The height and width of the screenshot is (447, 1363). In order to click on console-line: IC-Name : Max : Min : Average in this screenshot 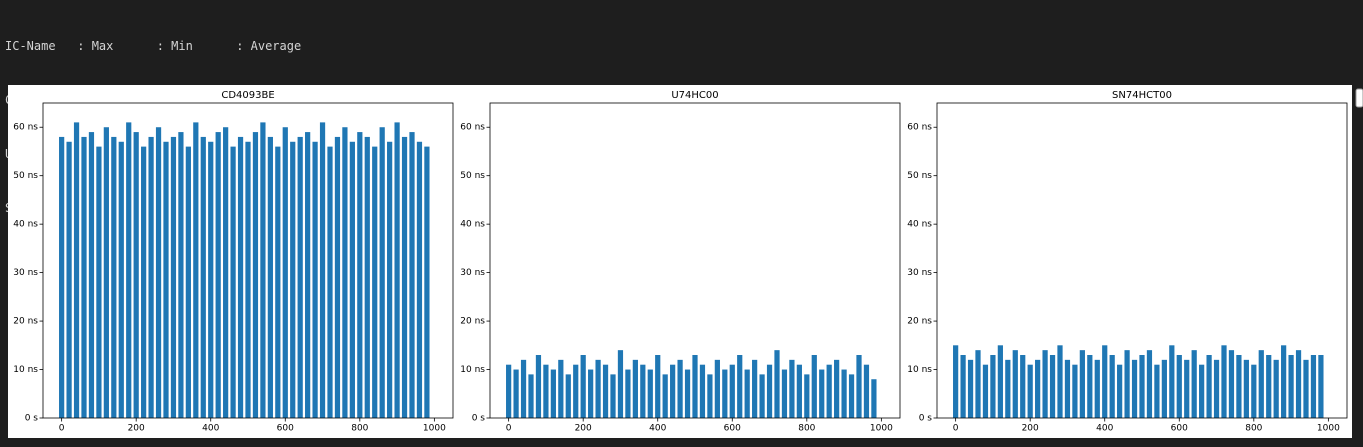, I will do `click(153, 46)`.